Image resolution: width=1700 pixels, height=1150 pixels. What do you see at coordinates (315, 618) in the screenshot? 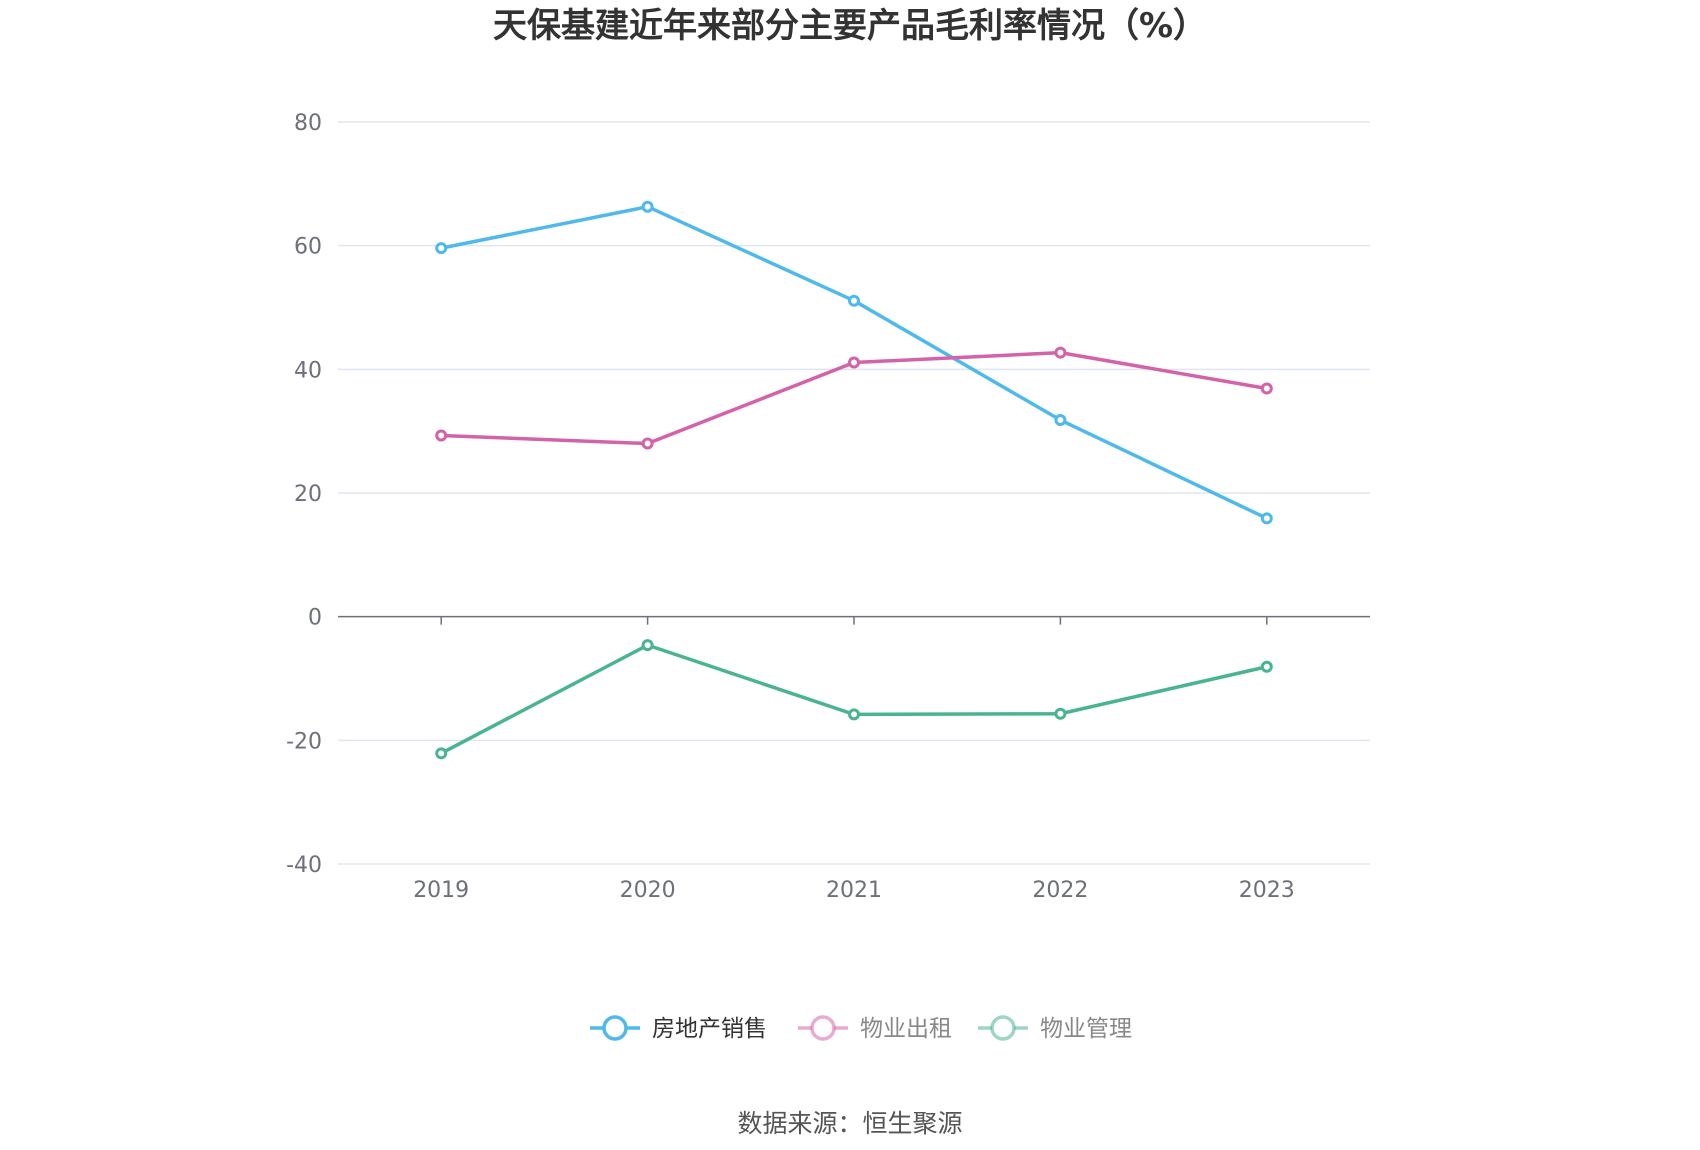
I see `y-tick-label: 0` at bounding box center [315, 618].